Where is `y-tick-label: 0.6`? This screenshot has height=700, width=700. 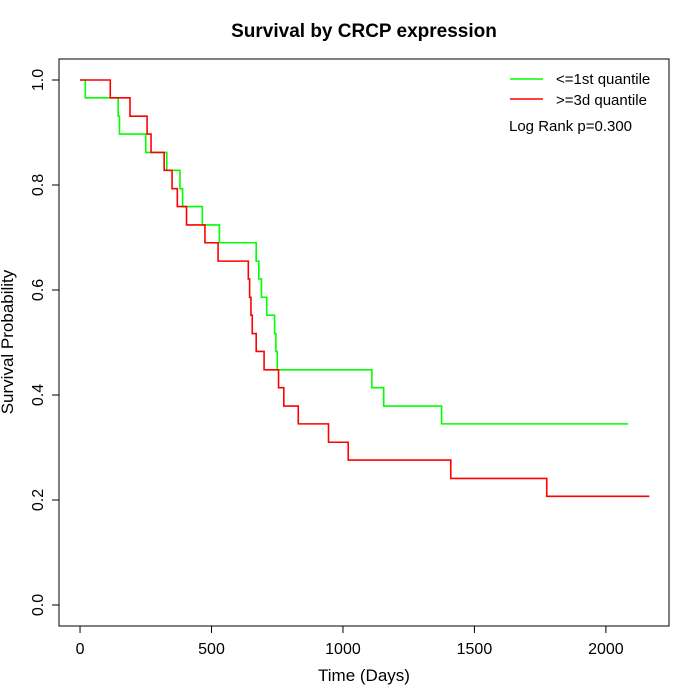
y-tick-label: 0.6 is located at coordinates (38, 290).